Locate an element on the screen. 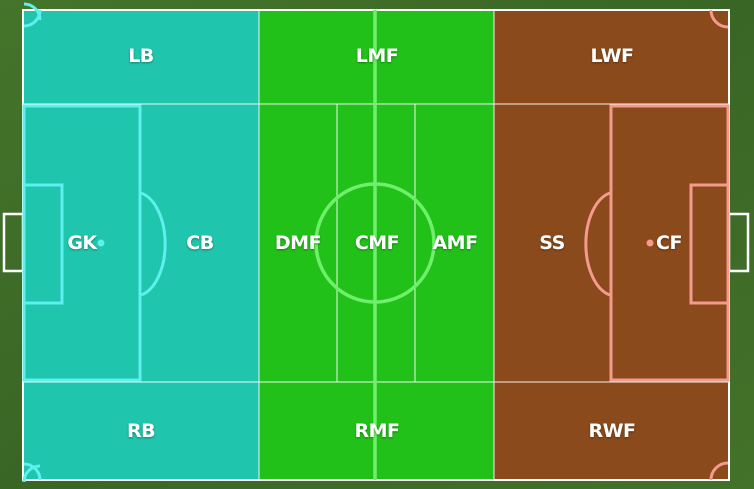 The height and width of the screenshot is (489, 754). position-cf: CF is located at coordinates (669, 243).